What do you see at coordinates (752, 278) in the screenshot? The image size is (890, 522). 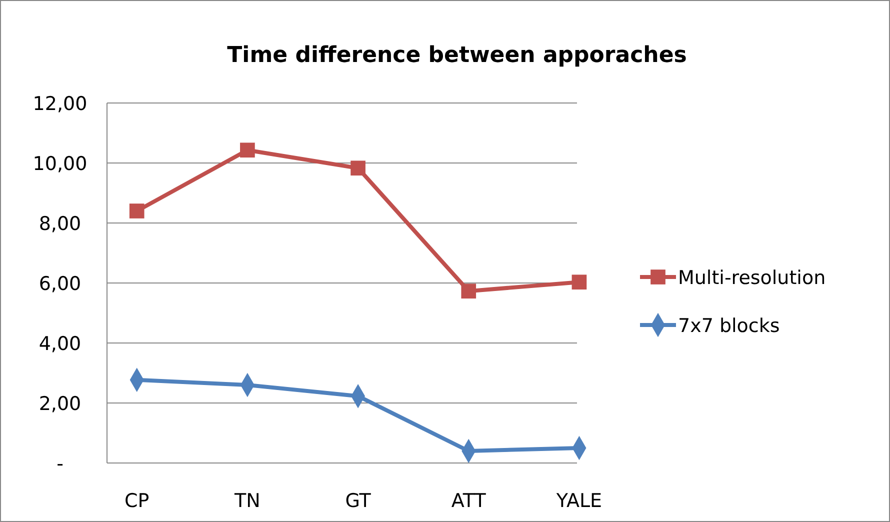 I see `legend-label: Multi-resolution` at bounding box center [752, 278].